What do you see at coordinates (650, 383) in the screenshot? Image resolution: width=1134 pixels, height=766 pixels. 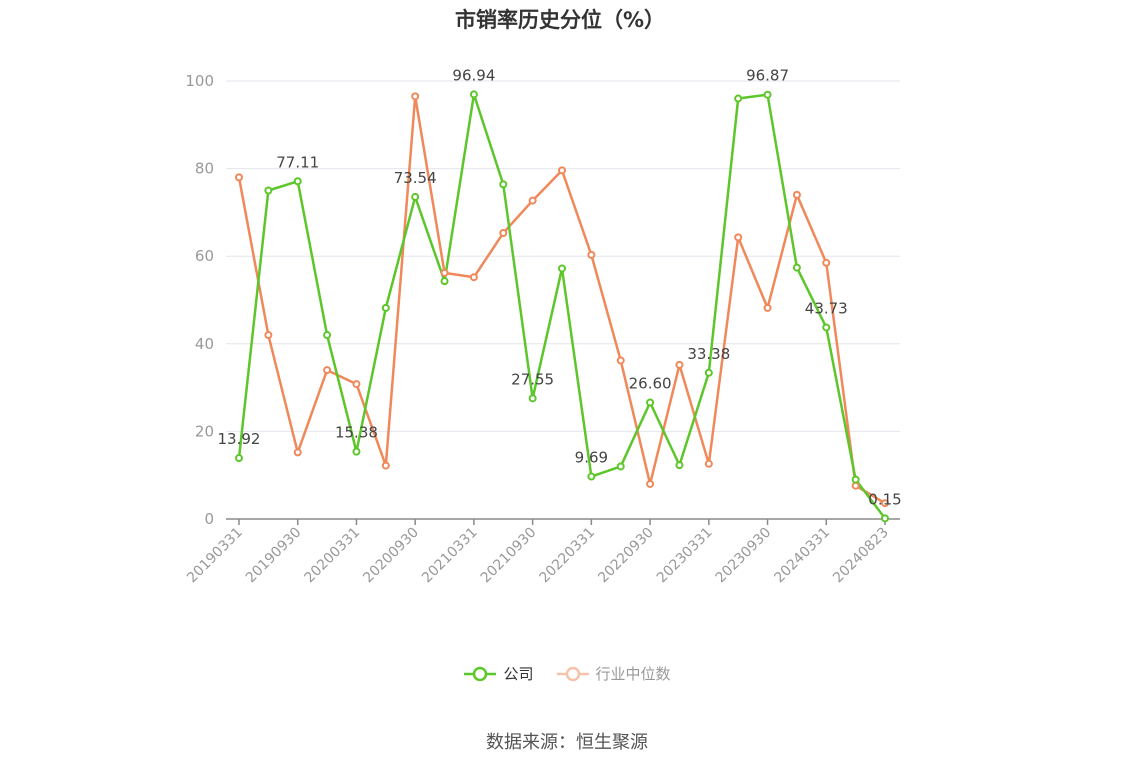 I see `data-label: 26.60` at bounding box center [650, 383].